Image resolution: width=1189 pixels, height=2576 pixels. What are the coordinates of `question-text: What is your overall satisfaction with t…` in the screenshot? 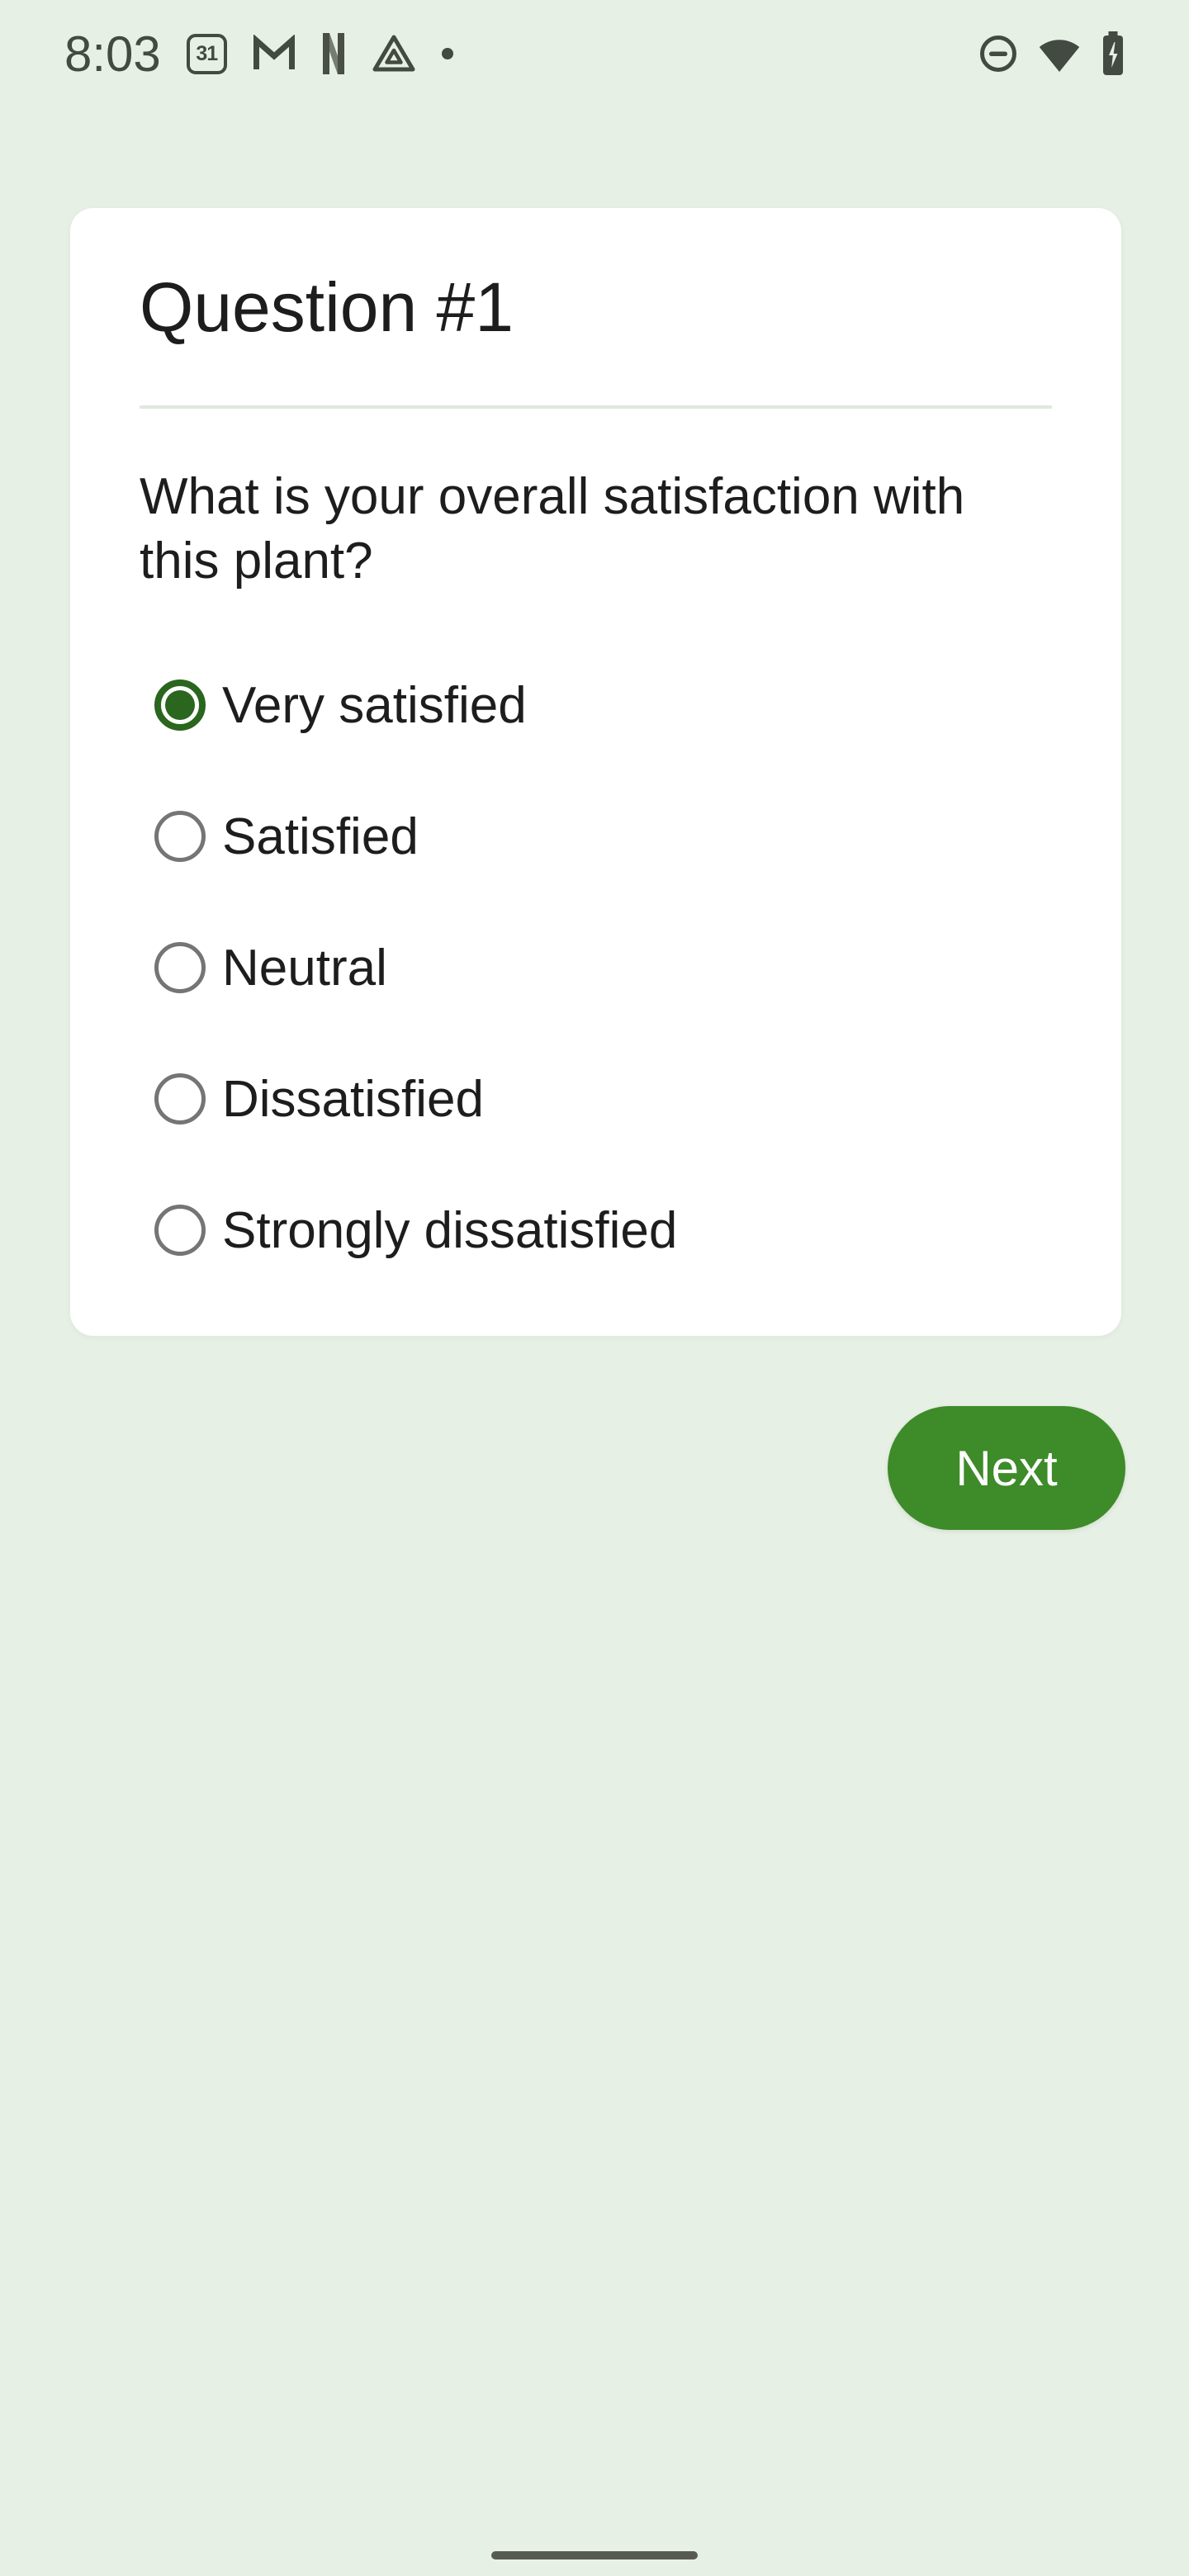 It's located at (552, 528).